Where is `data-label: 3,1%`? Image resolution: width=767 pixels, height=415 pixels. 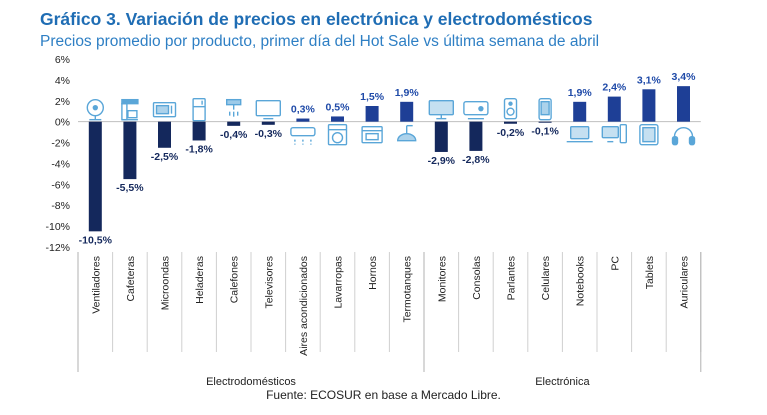
data-label: 3,1% is located at coordinates (649, 80).